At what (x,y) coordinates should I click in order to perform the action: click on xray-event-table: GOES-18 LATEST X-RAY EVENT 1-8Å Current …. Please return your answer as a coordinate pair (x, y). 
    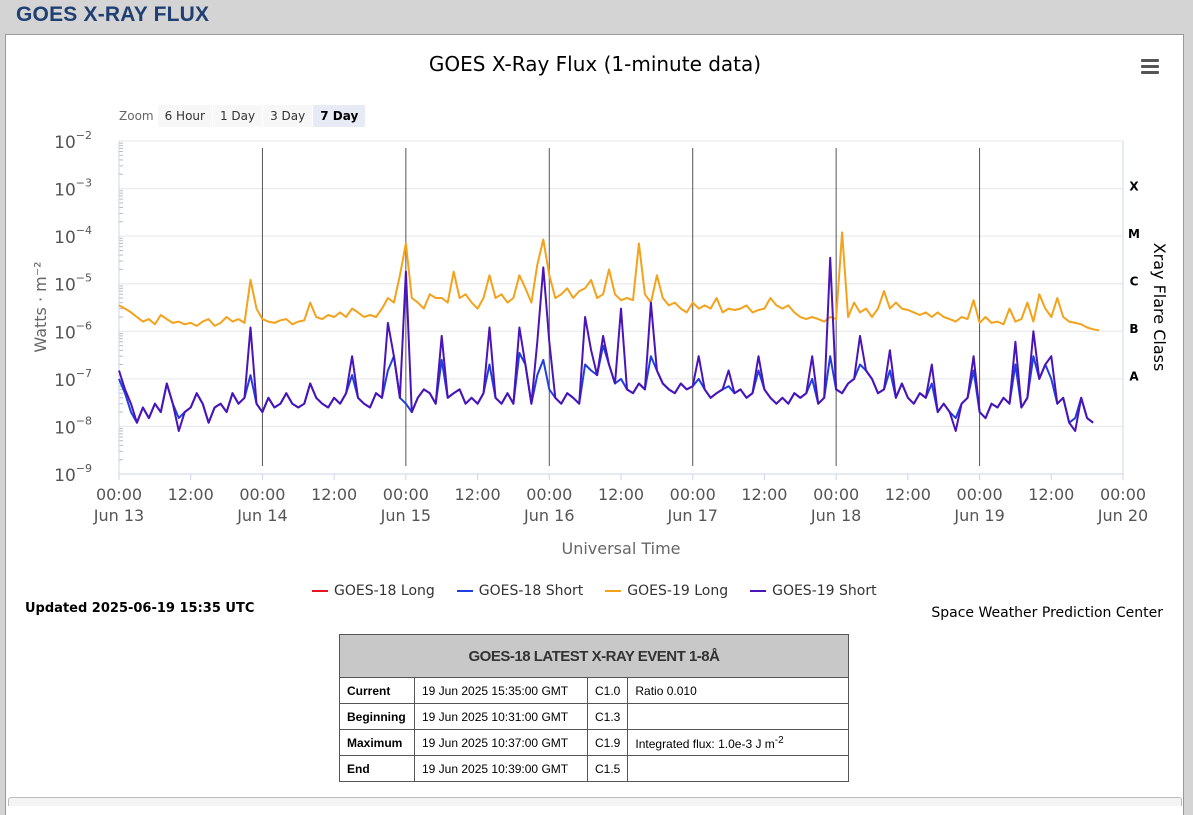
    Looking at the image, I should click on (594, 708).